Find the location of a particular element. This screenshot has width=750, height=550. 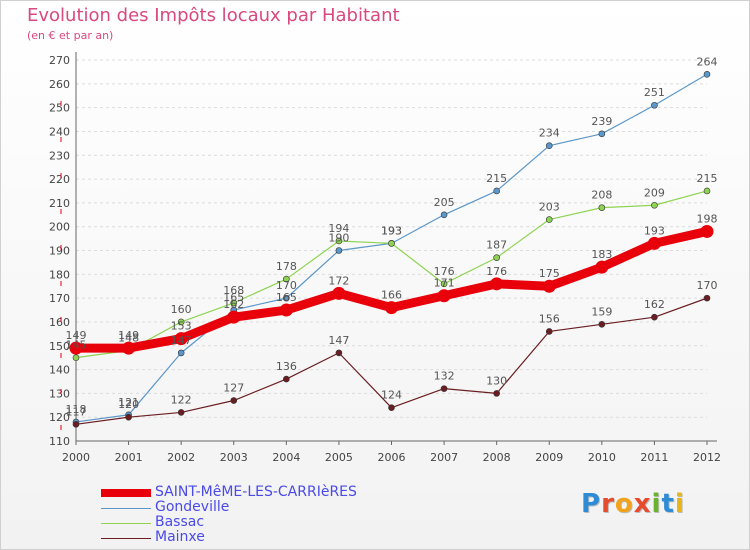

x-tick-label: 2000 is located at coordinates (76, 457).